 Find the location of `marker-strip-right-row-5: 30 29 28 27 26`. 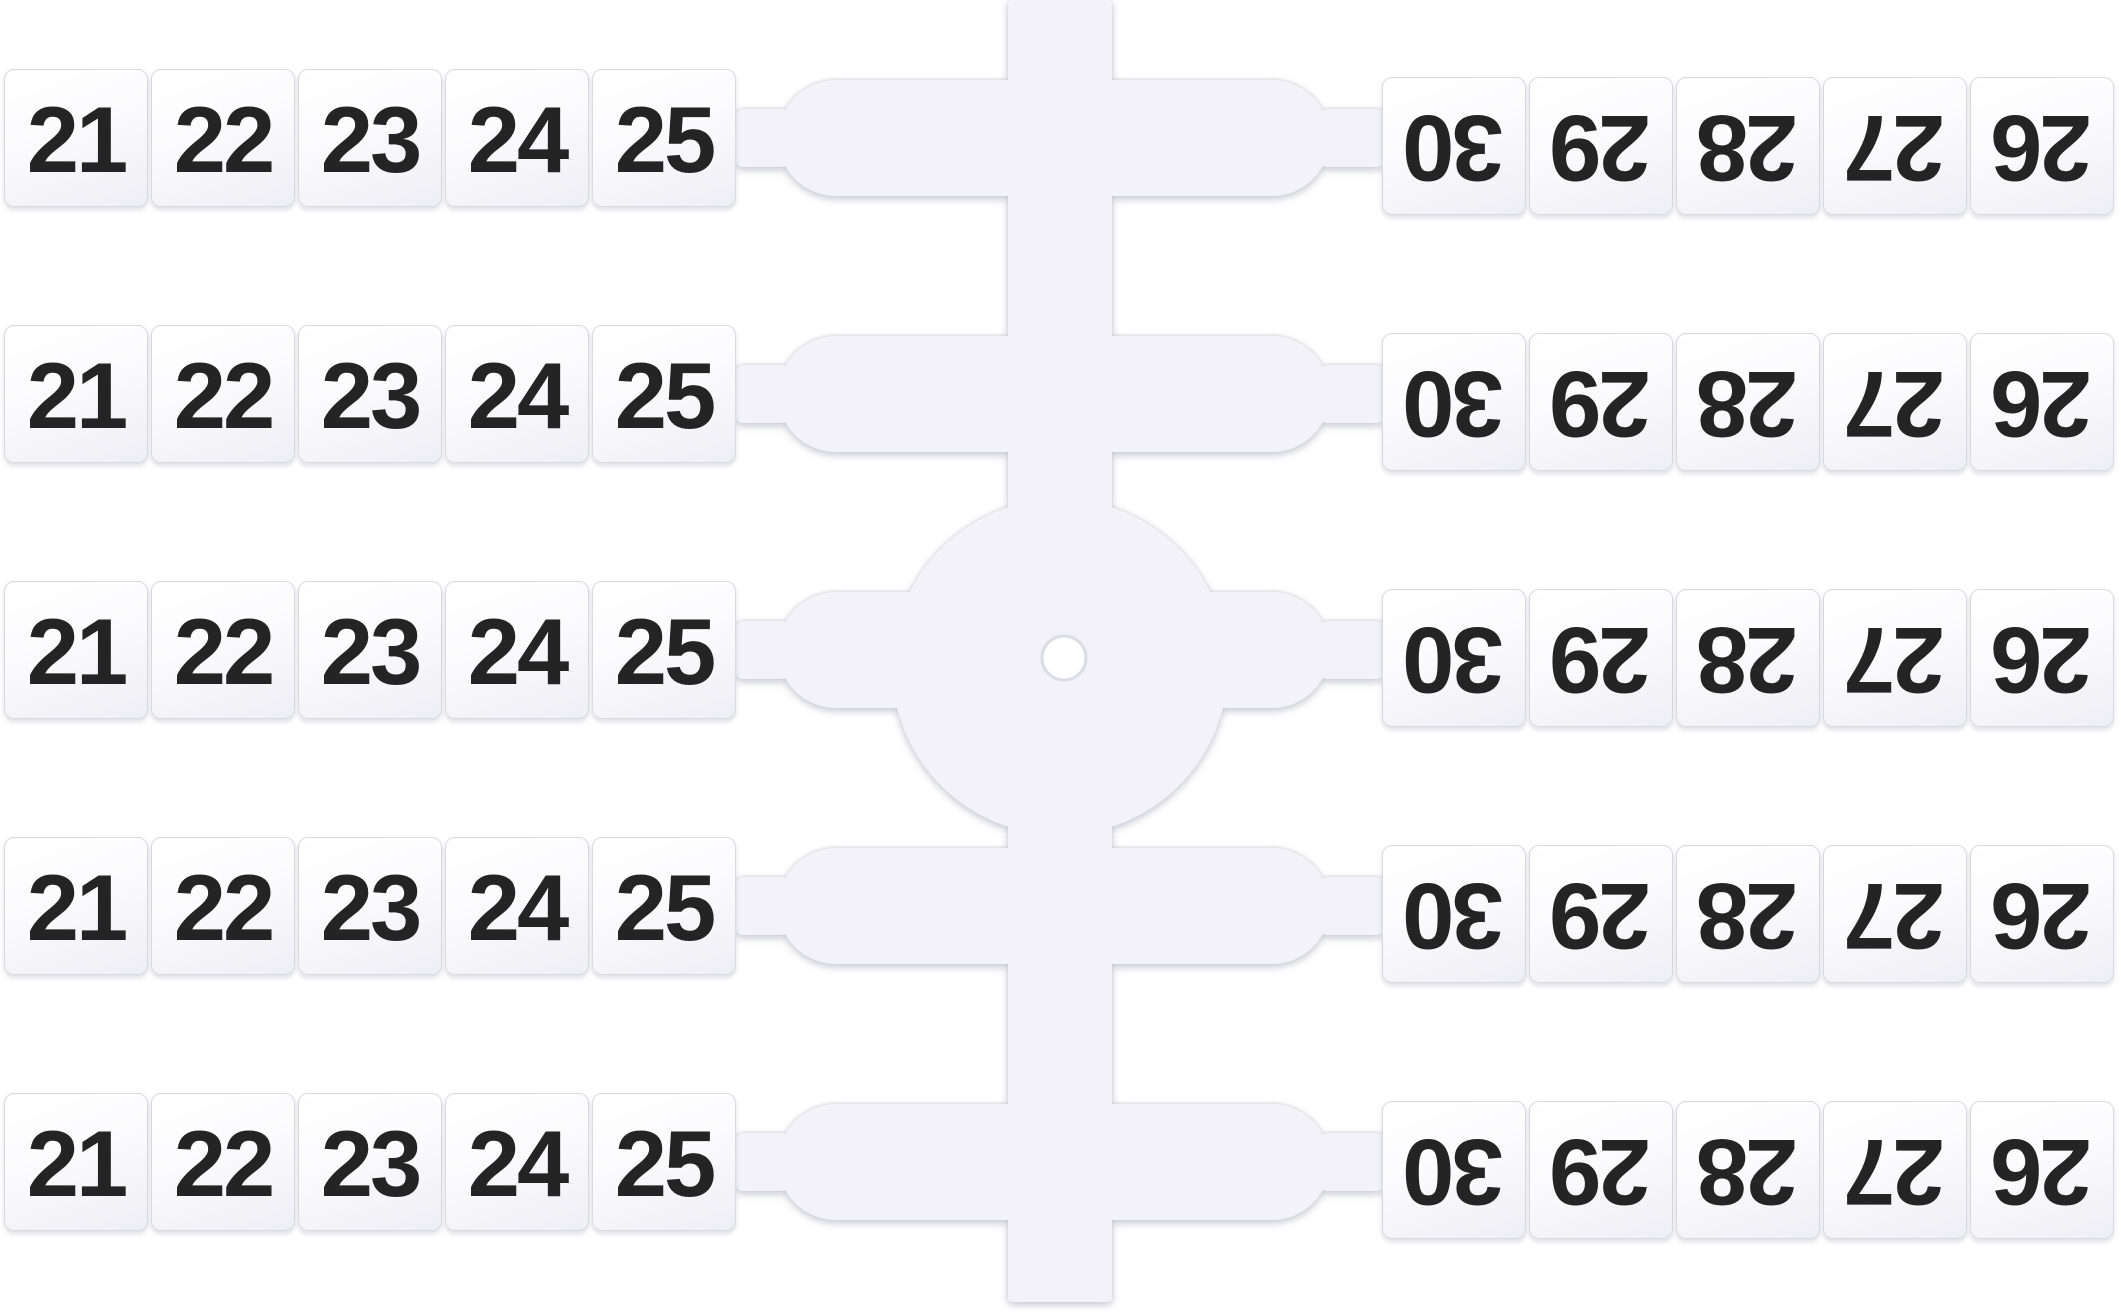

marker-strip-right-row-5: 30 29 28 27 26 is located at coordinates (1748, 1170).